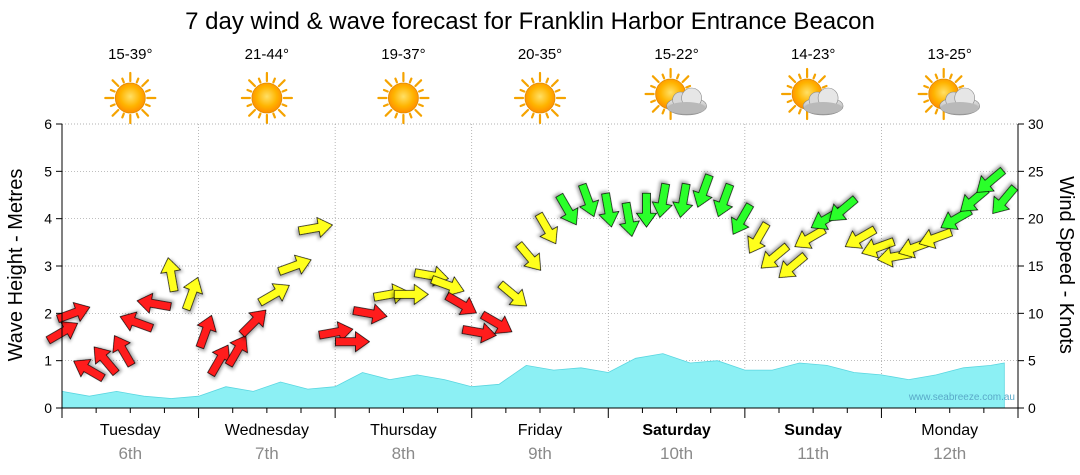 This screenshot has width=1080, height=475. I want to click on day-date: 10th, so click(676, 453).